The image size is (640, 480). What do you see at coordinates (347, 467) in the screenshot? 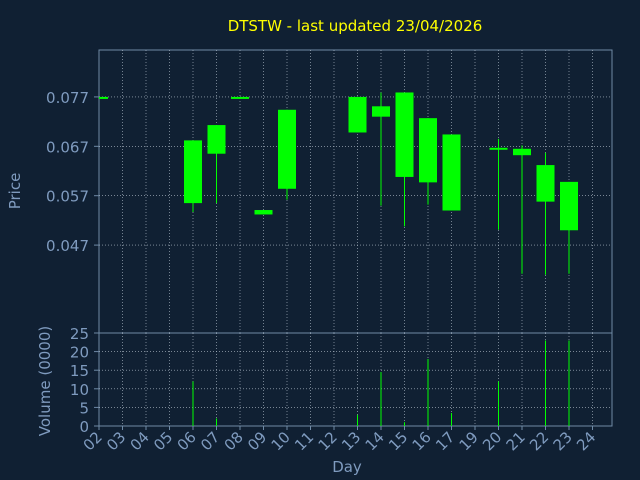
I see `x-axis-label: Day` at bounding box center [347, 467].